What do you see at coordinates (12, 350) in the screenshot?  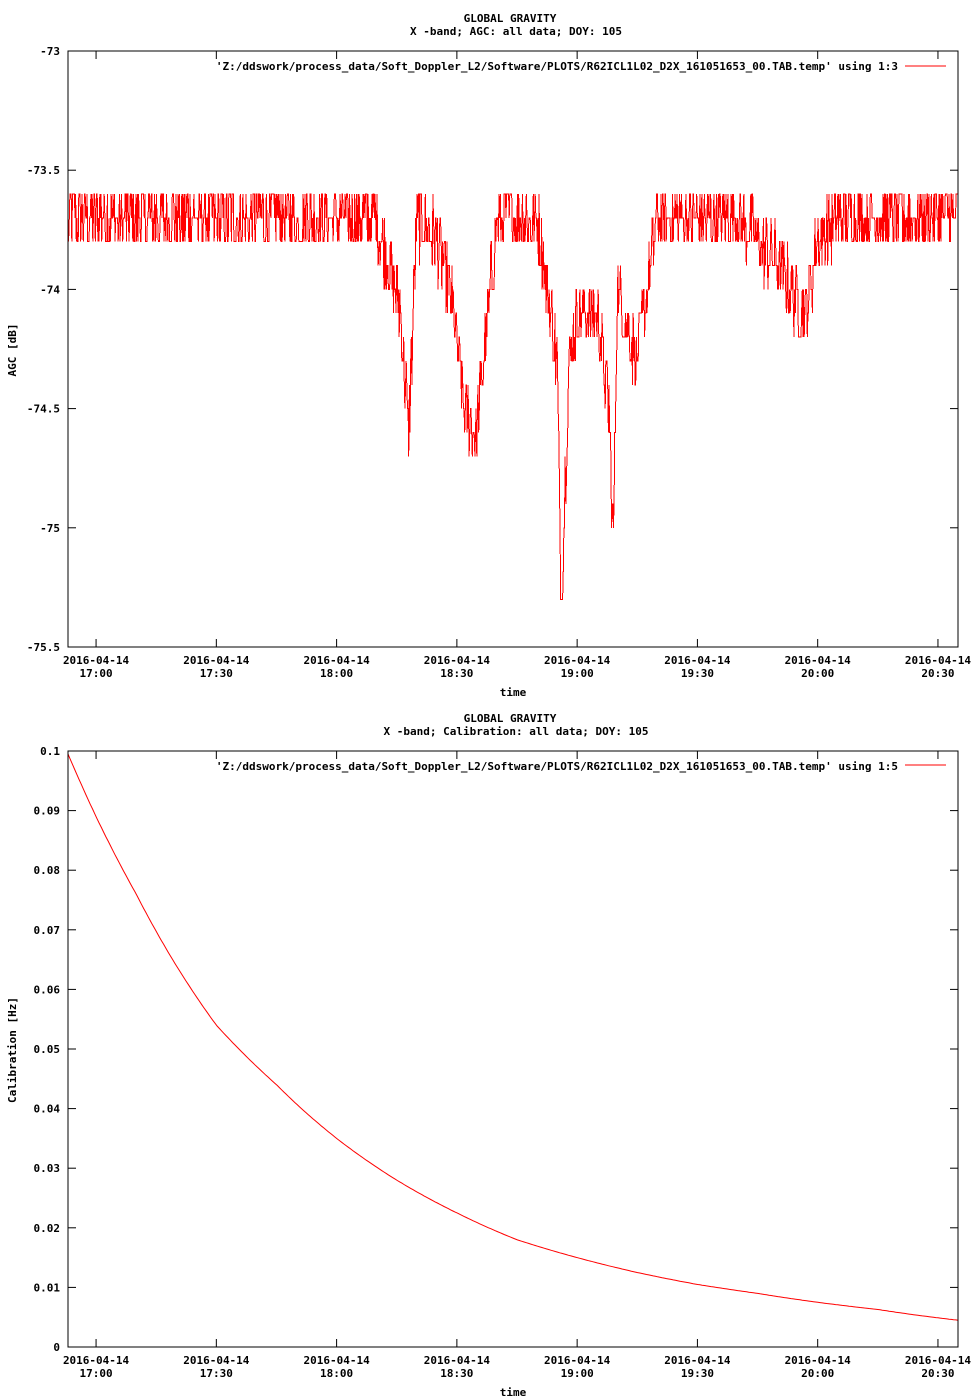 I see `y-axis-label: AGC [dB]` at bounding box center [12, 350].